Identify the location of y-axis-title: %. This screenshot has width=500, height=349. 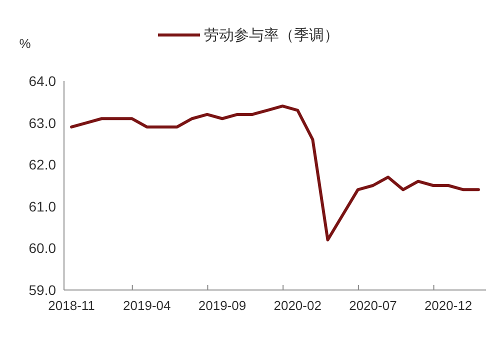
(25, 43).